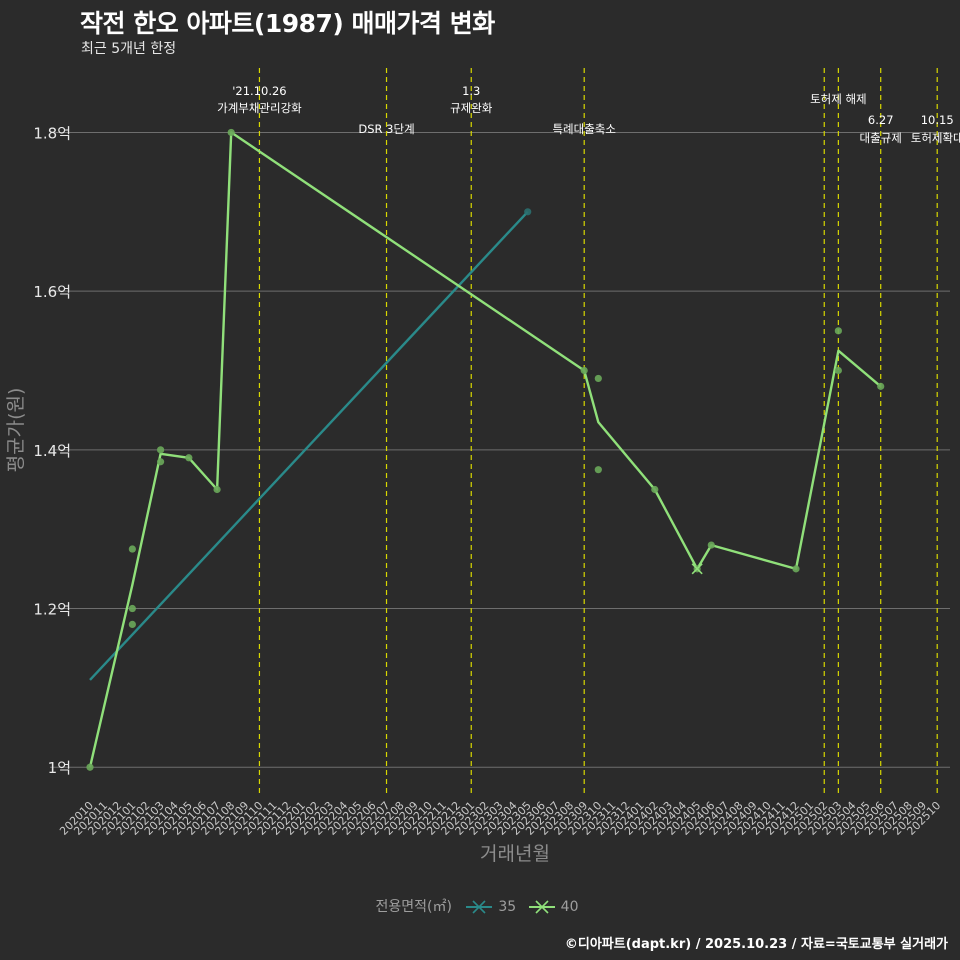  I want to click on event-annotation: 10.15, so click(937, 120).